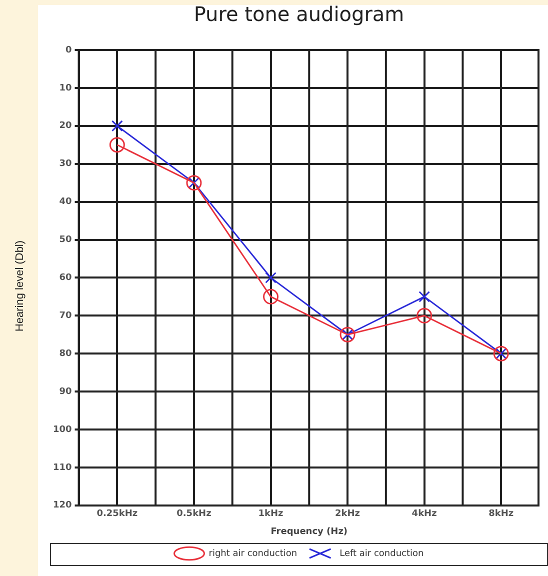  I want to click on y-tick-label: 100, so click(62, 429).